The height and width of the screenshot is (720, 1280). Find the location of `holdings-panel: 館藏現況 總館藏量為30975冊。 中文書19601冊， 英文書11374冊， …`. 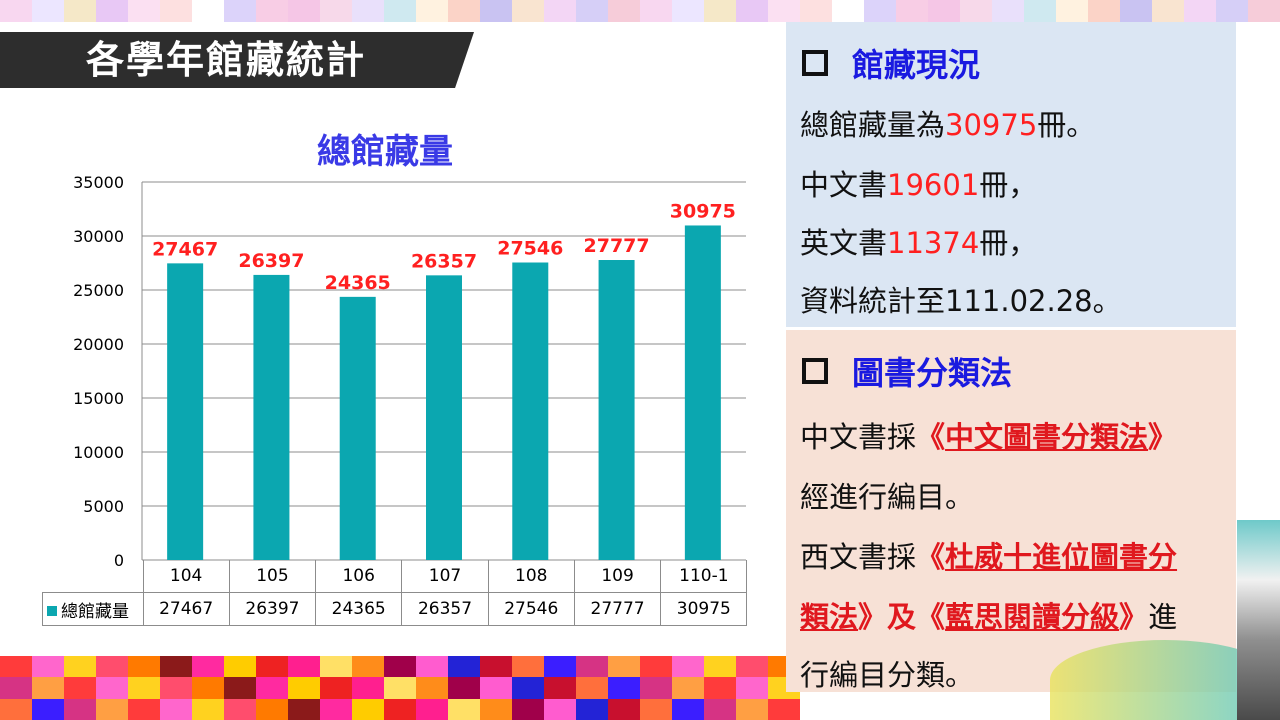

holdings-panel: 館藏現況 總館藏量為30975冊。 中文書19601冊， 英文書11374冊， … is located at coordinates (1011, 174).